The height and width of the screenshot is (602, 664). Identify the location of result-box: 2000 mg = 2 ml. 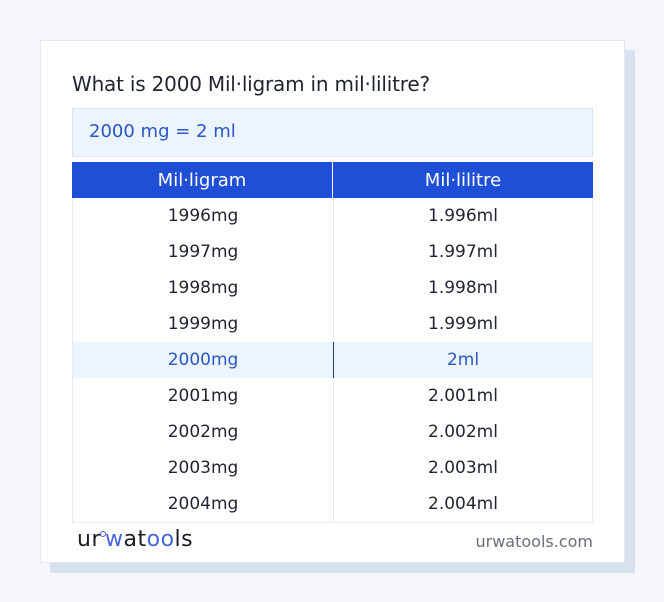
(332, 132).